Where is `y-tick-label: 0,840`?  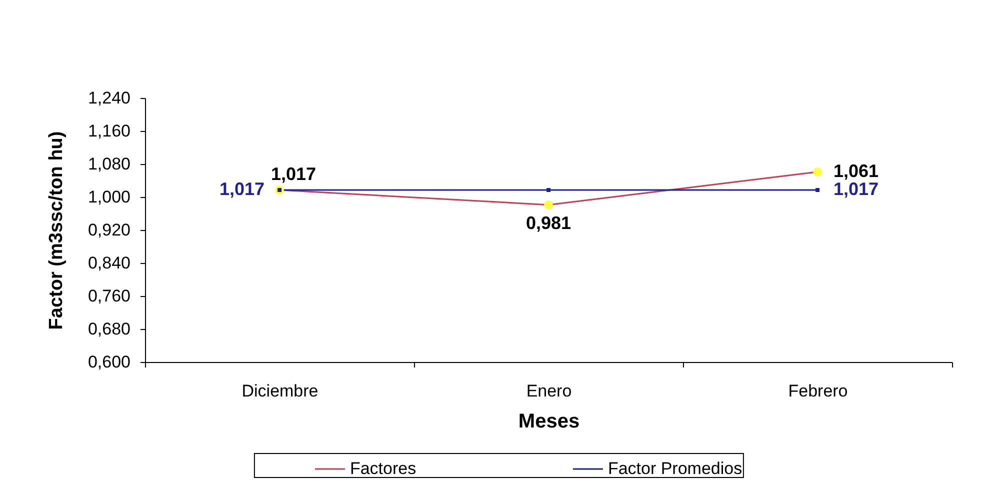
y-tick-label: 0,840 is located at coordinates (109, 263).